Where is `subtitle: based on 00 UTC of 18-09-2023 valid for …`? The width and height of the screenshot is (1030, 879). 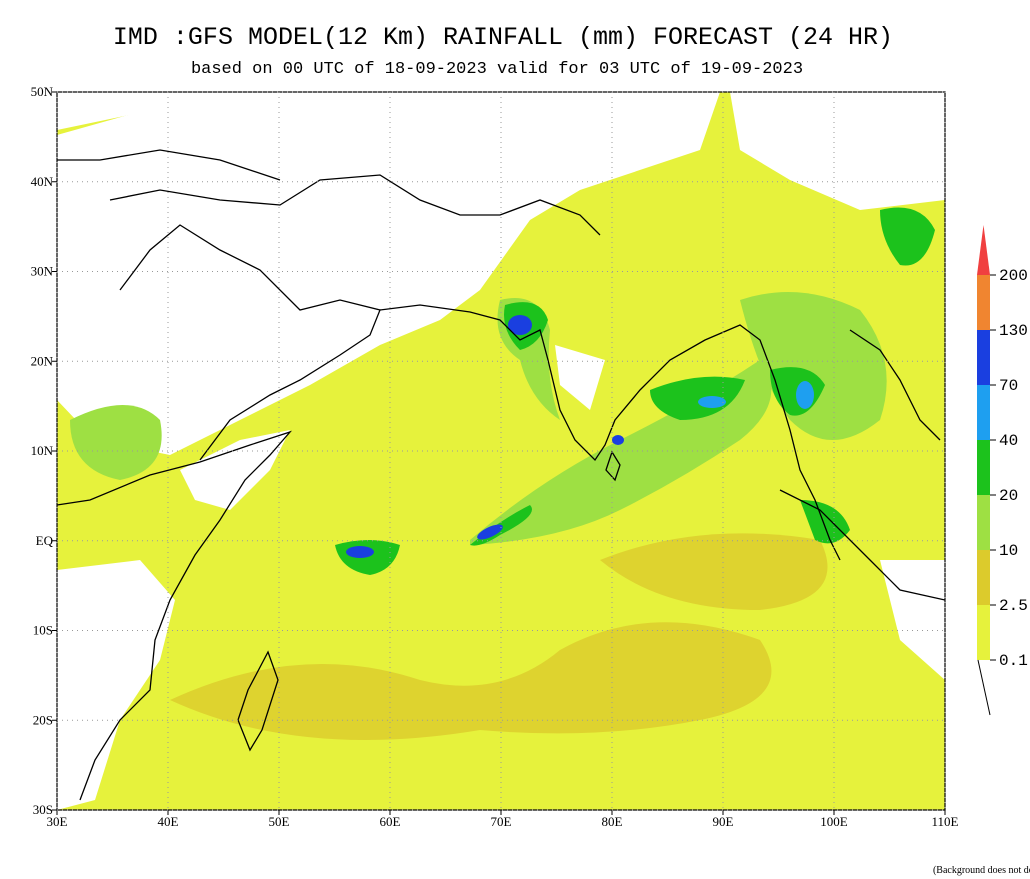
subtitle: based on 00 UTC of 18-09-2023 valid for … is located at coordinates (497, 69).